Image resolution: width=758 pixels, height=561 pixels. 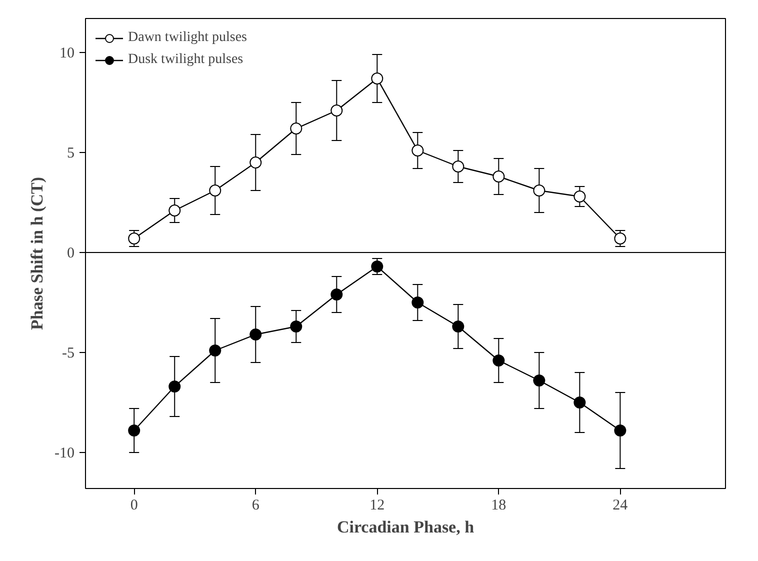 What do you see at coordinates (405, 527) in the screenshot?
I see `x-axis-title: Circadian Phase, h` at bounding box center [405, 527].